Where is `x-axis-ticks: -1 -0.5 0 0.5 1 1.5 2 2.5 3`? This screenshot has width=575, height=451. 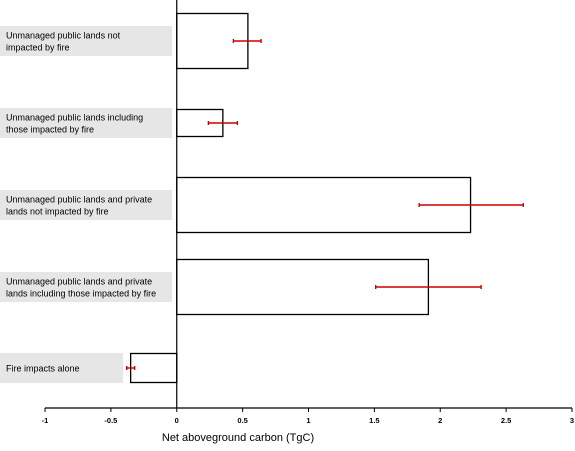 x-axis-ticks: -1 -0.5 0 0.5 1 1.5 2 2.5 3 is located at coordinates (308, 416).